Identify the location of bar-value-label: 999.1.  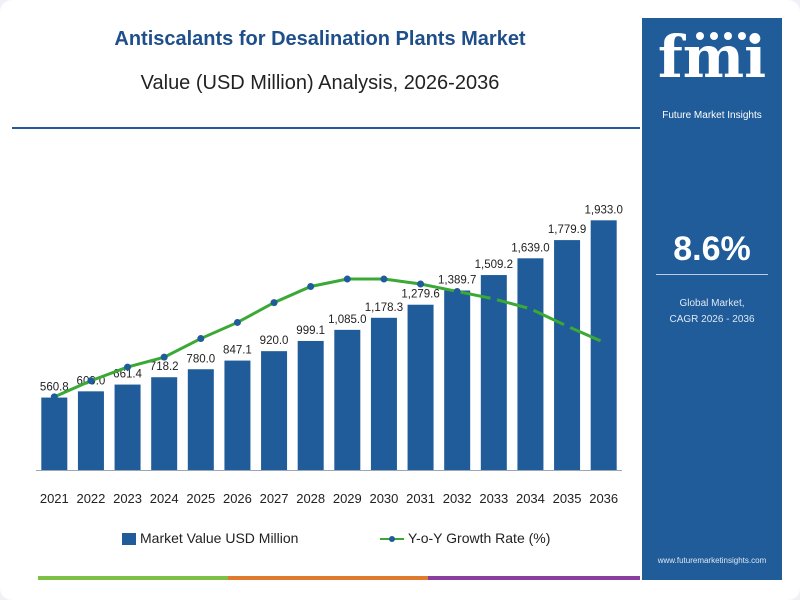
(310, 331).